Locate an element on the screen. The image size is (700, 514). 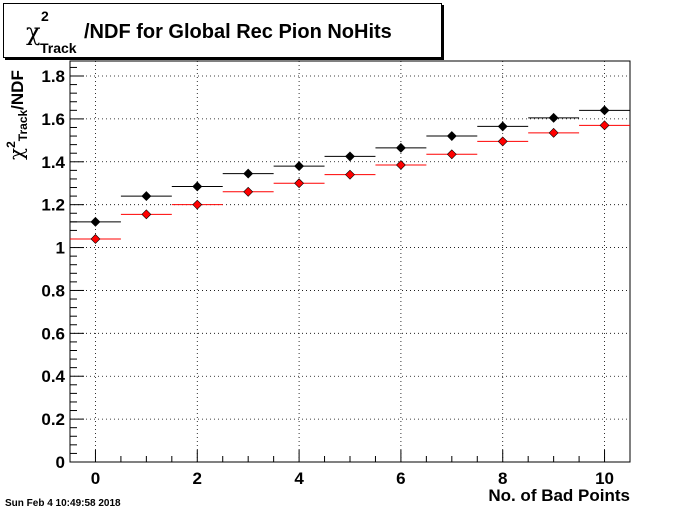
chart-title: /NDF for Global Rec Pion NoHits is located at coordinates (238, 32).